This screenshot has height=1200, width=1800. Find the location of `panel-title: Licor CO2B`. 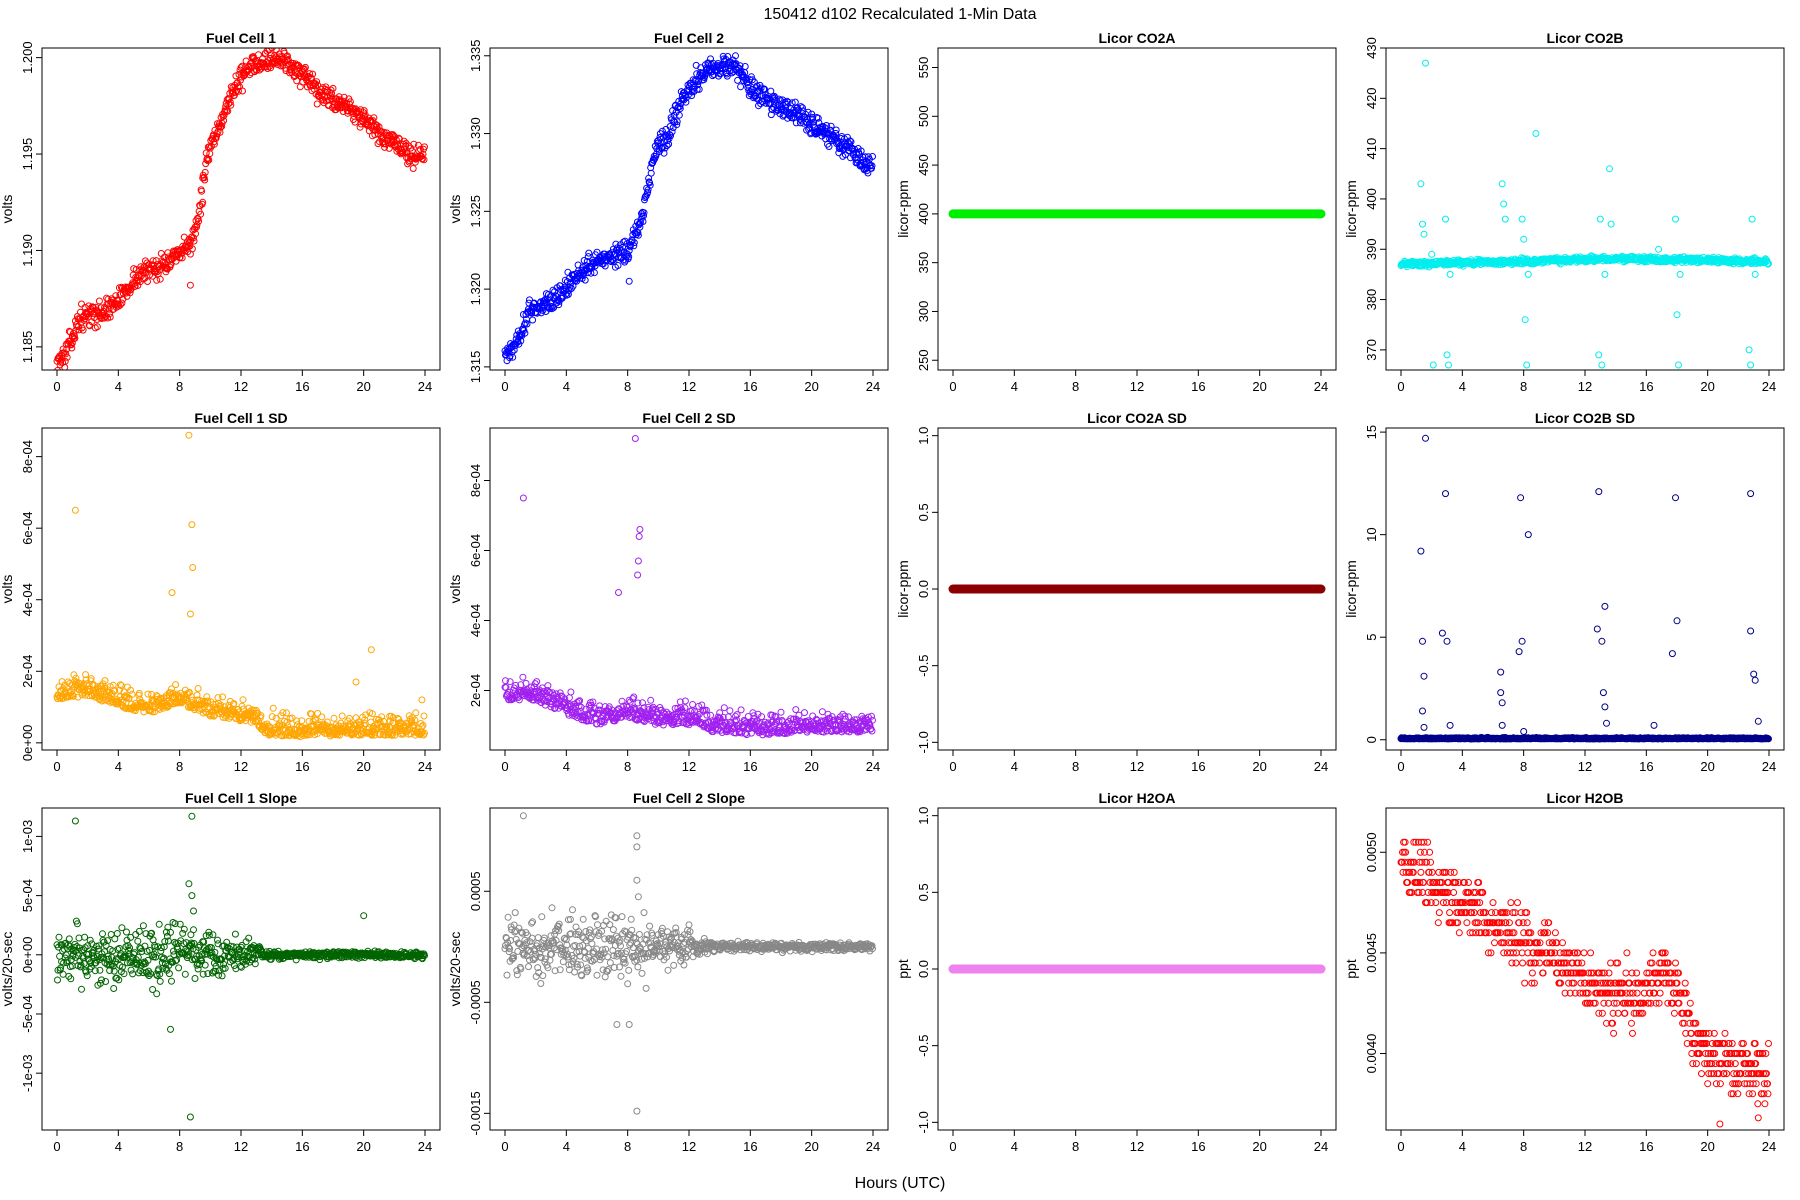

panel-title: Licor CO2B is located at coordinates (1584, 38).